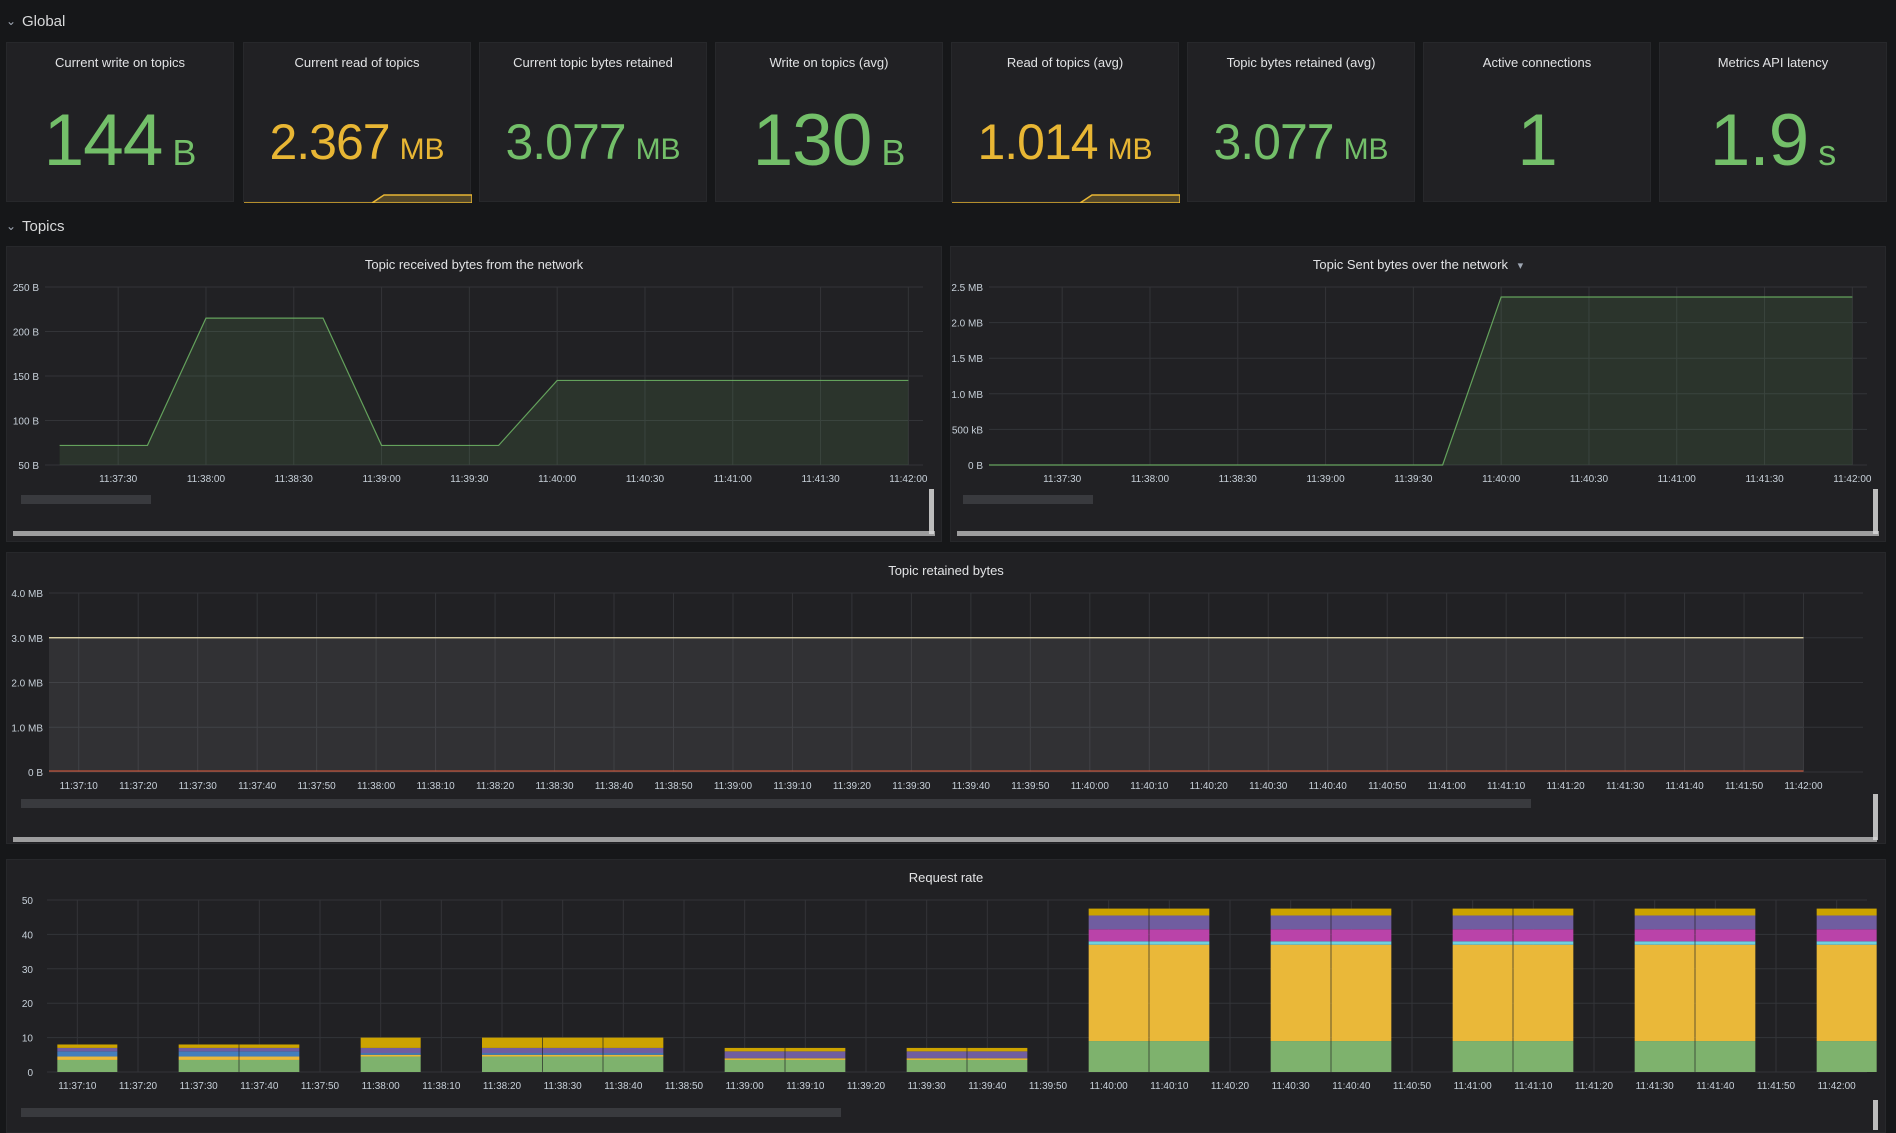 The height and width of the screenshot is (1133, 1896). What do you see at coordinates (28, 901) in the screenshot?
I see `y-tick-label: 50` at bounding box center [28, 901].